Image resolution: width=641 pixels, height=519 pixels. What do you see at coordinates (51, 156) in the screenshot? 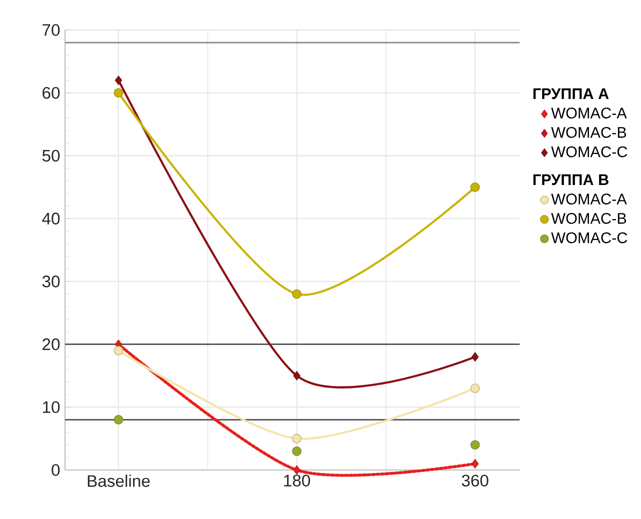
I see `y-tick-label: 50` at bounding box center [51, 156].